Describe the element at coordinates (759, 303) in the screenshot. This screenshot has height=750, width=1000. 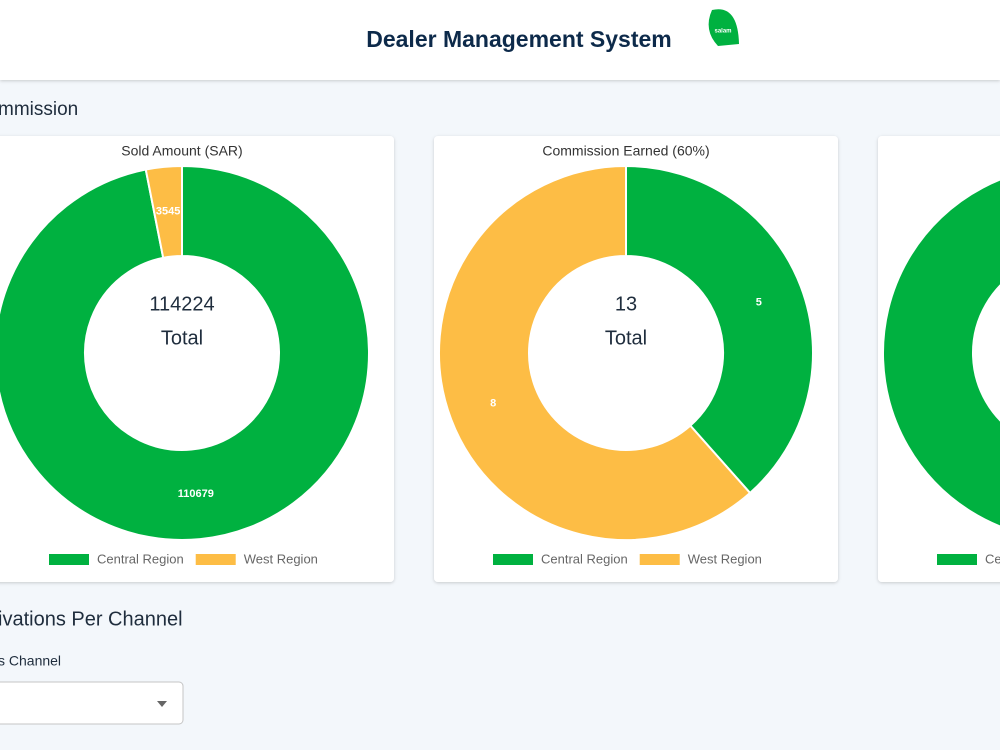
I see `data-label: 5` at that location.